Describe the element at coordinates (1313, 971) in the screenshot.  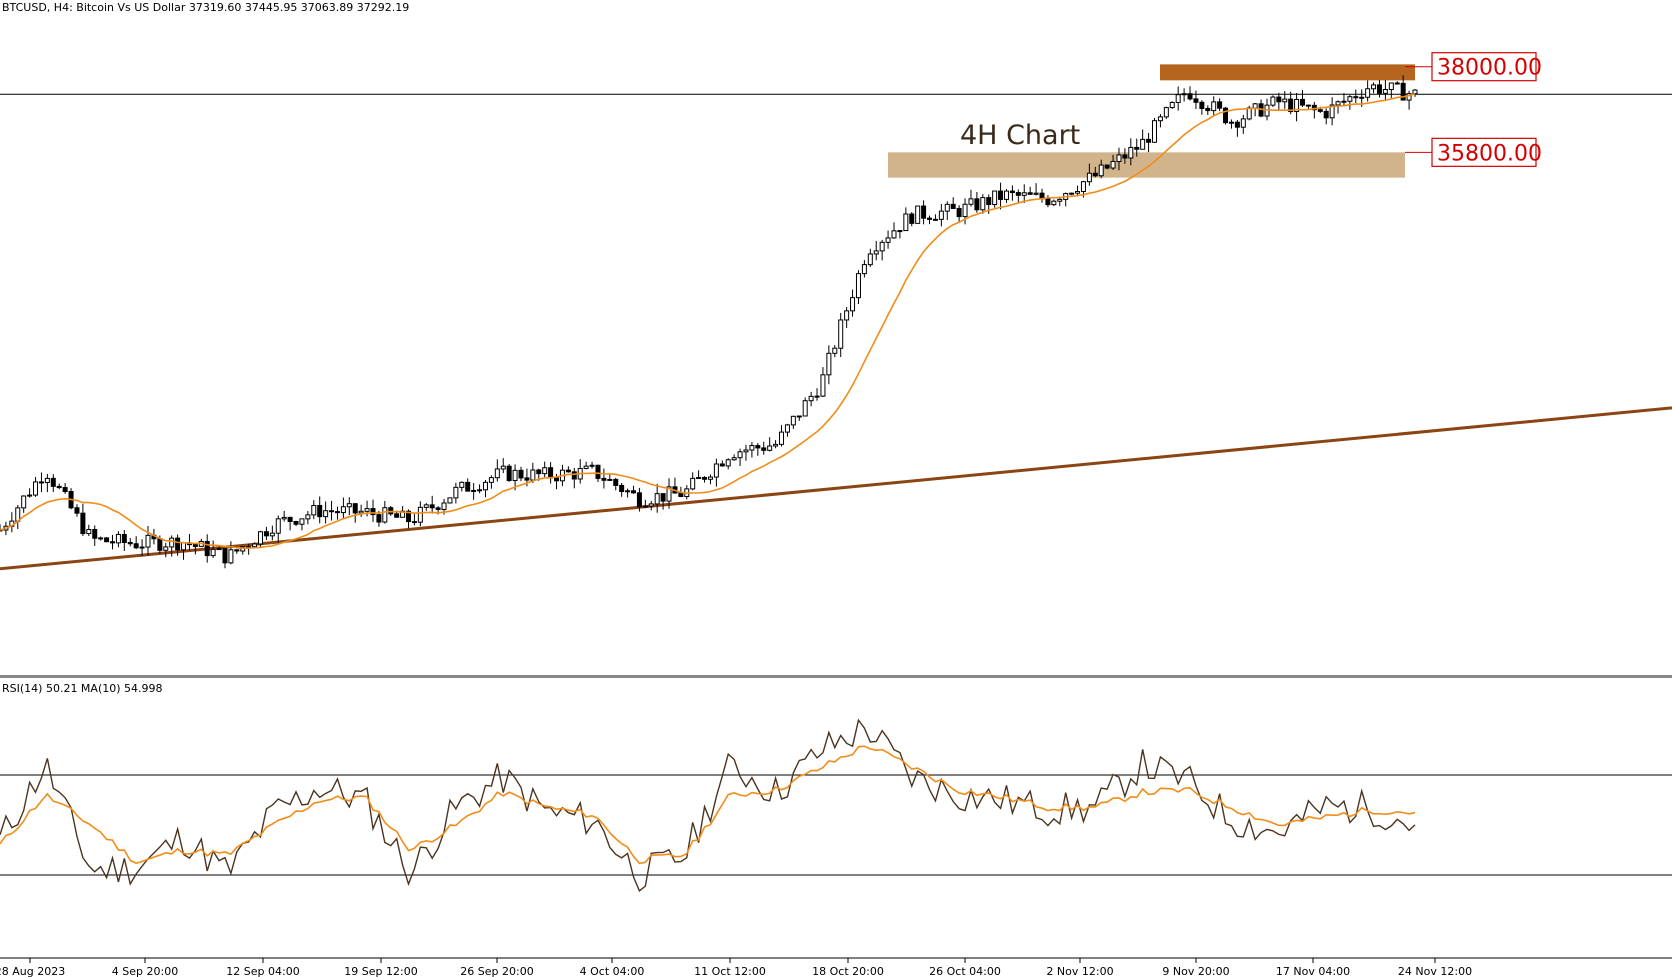
I see `x-tick-label: 17 Nov 04:00` at that location.